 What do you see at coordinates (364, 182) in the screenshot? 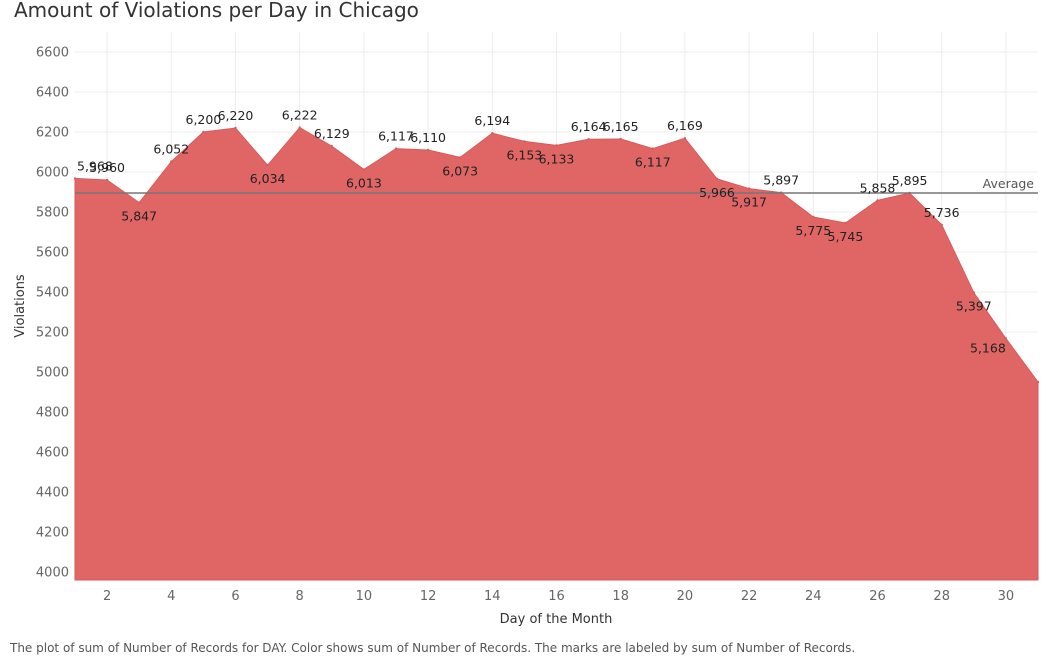
I see `data-label: 6,013` at bounding box center [364, 182].